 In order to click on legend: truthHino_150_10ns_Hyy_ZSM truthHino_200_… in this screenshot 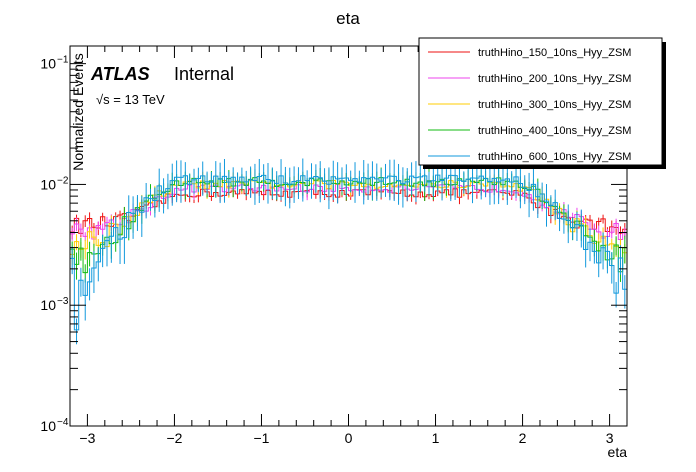, I will do `click(542, 103)`.